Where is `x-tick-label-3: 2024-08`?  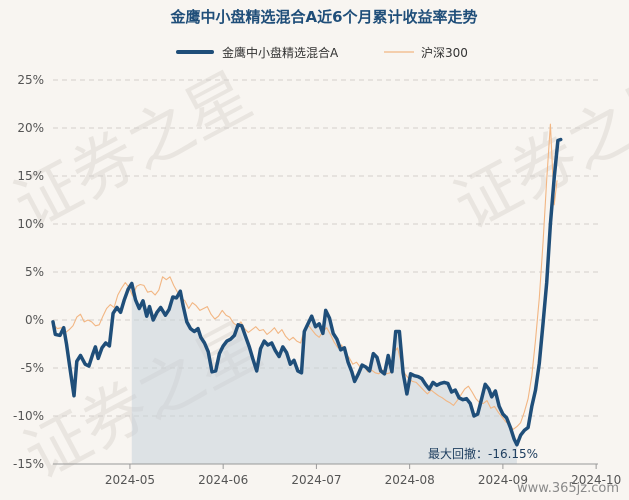
x-tick-label-3: 2024-08 is located at coordinates (410, 480).